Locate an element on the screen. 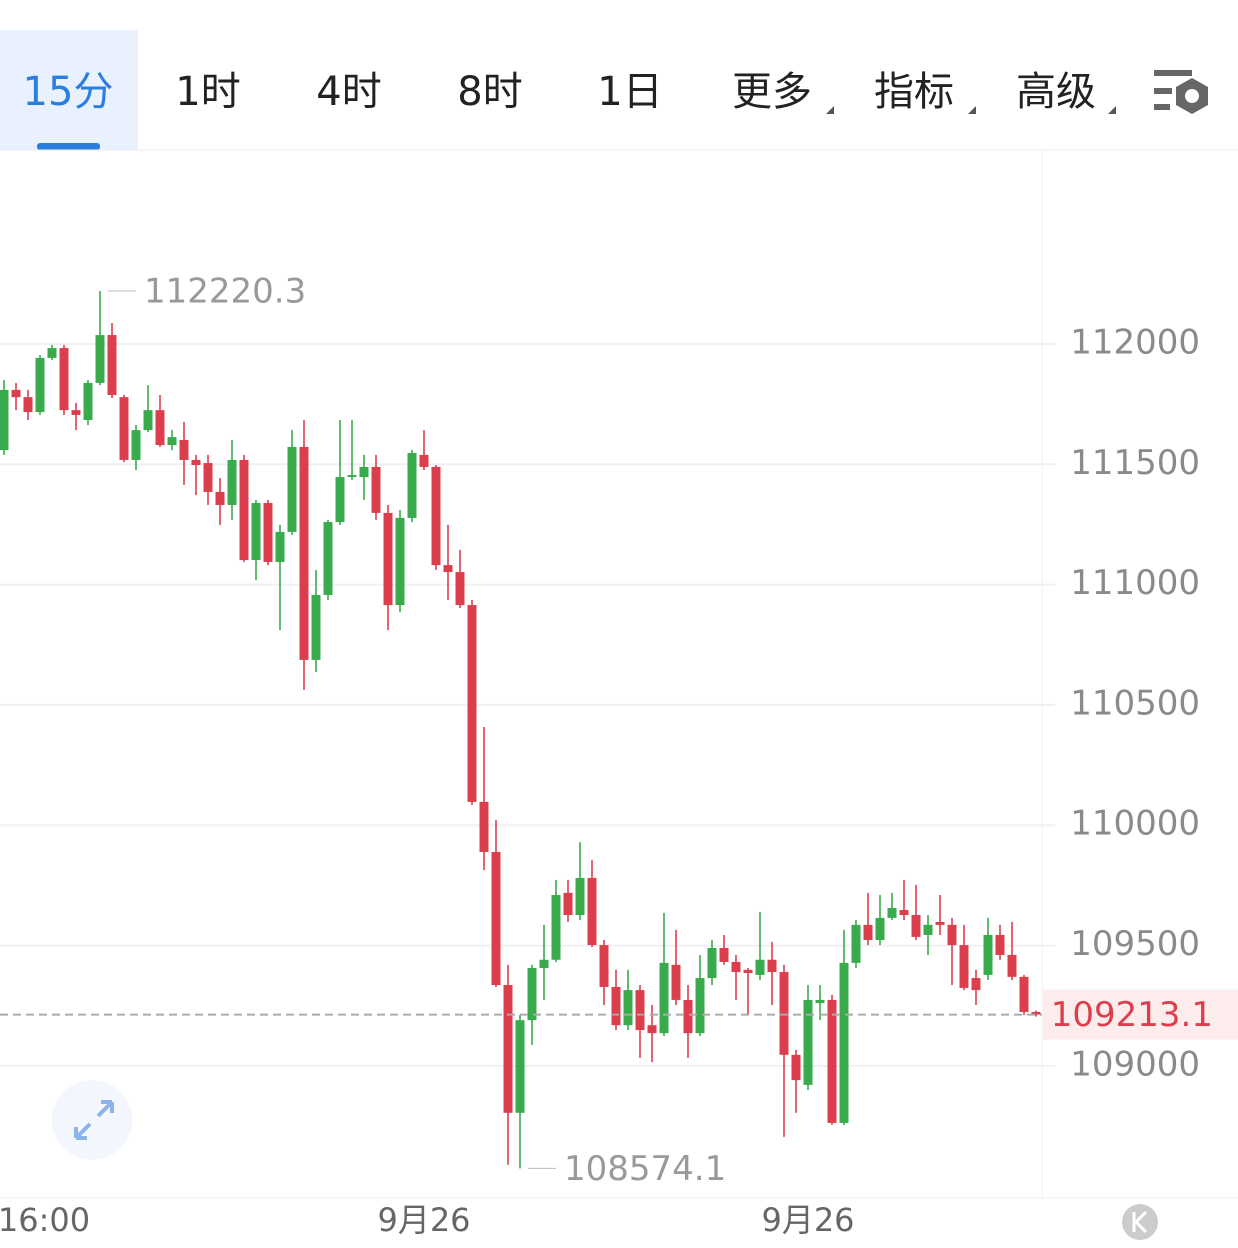  tab: 15分 is located at coordinates (68, 92).